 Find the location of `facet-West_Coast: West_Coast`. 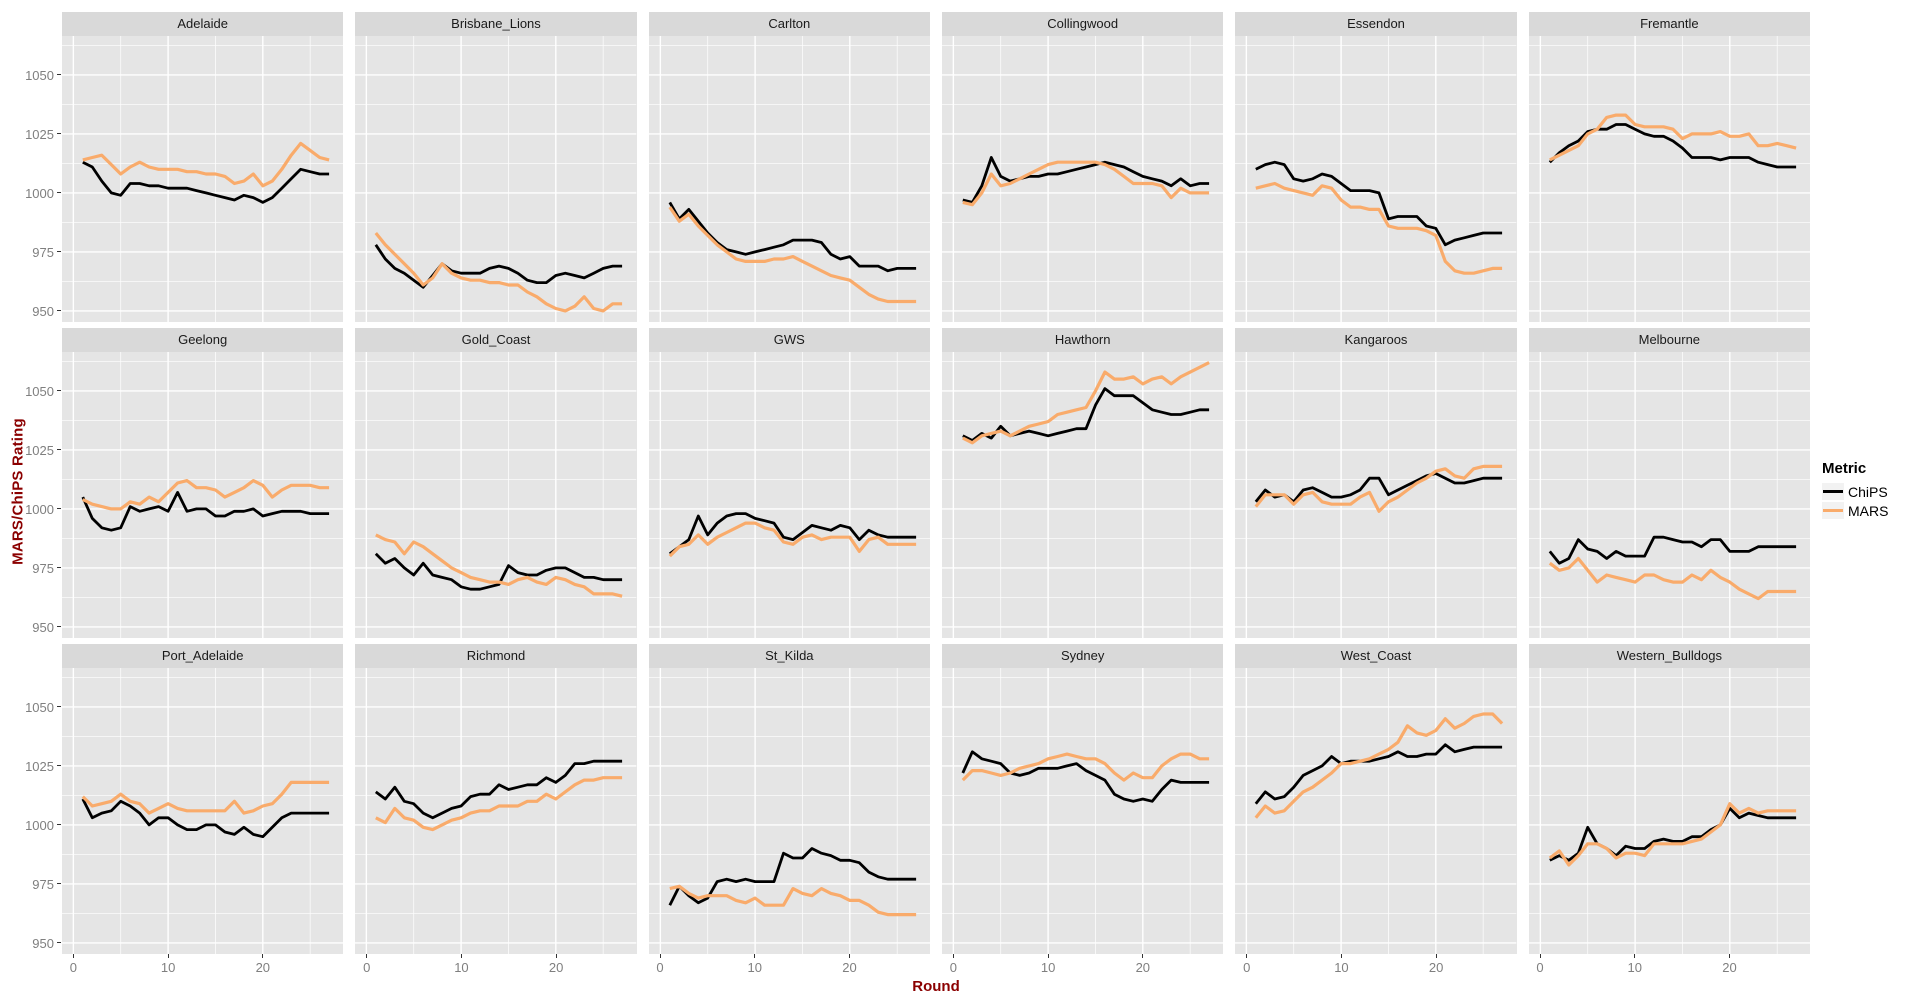

facet-West_Coast: West_Coast is located at coordinates (1376, 799).